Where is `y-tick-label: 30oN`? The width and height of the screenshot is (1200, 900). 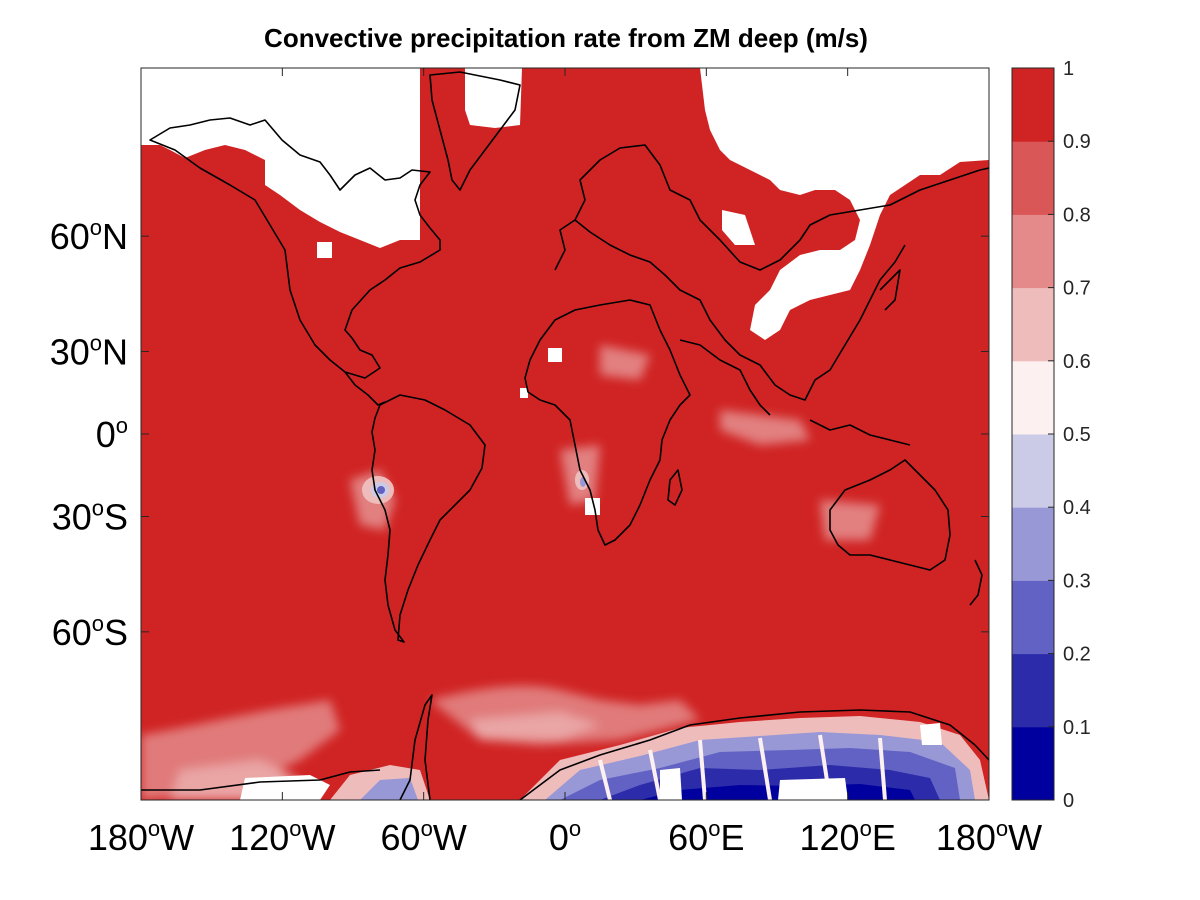 y-tick-label: 30oN is located at coordinates (89, 351).